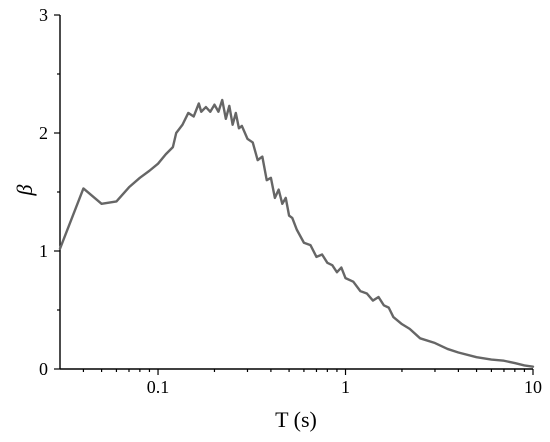 The width and height of the screenshot is (550, 442). What do you see at coordinates (43, 133) in the screenshot?
I see `y-tick-label: 2` at bounding box center [43, 133].